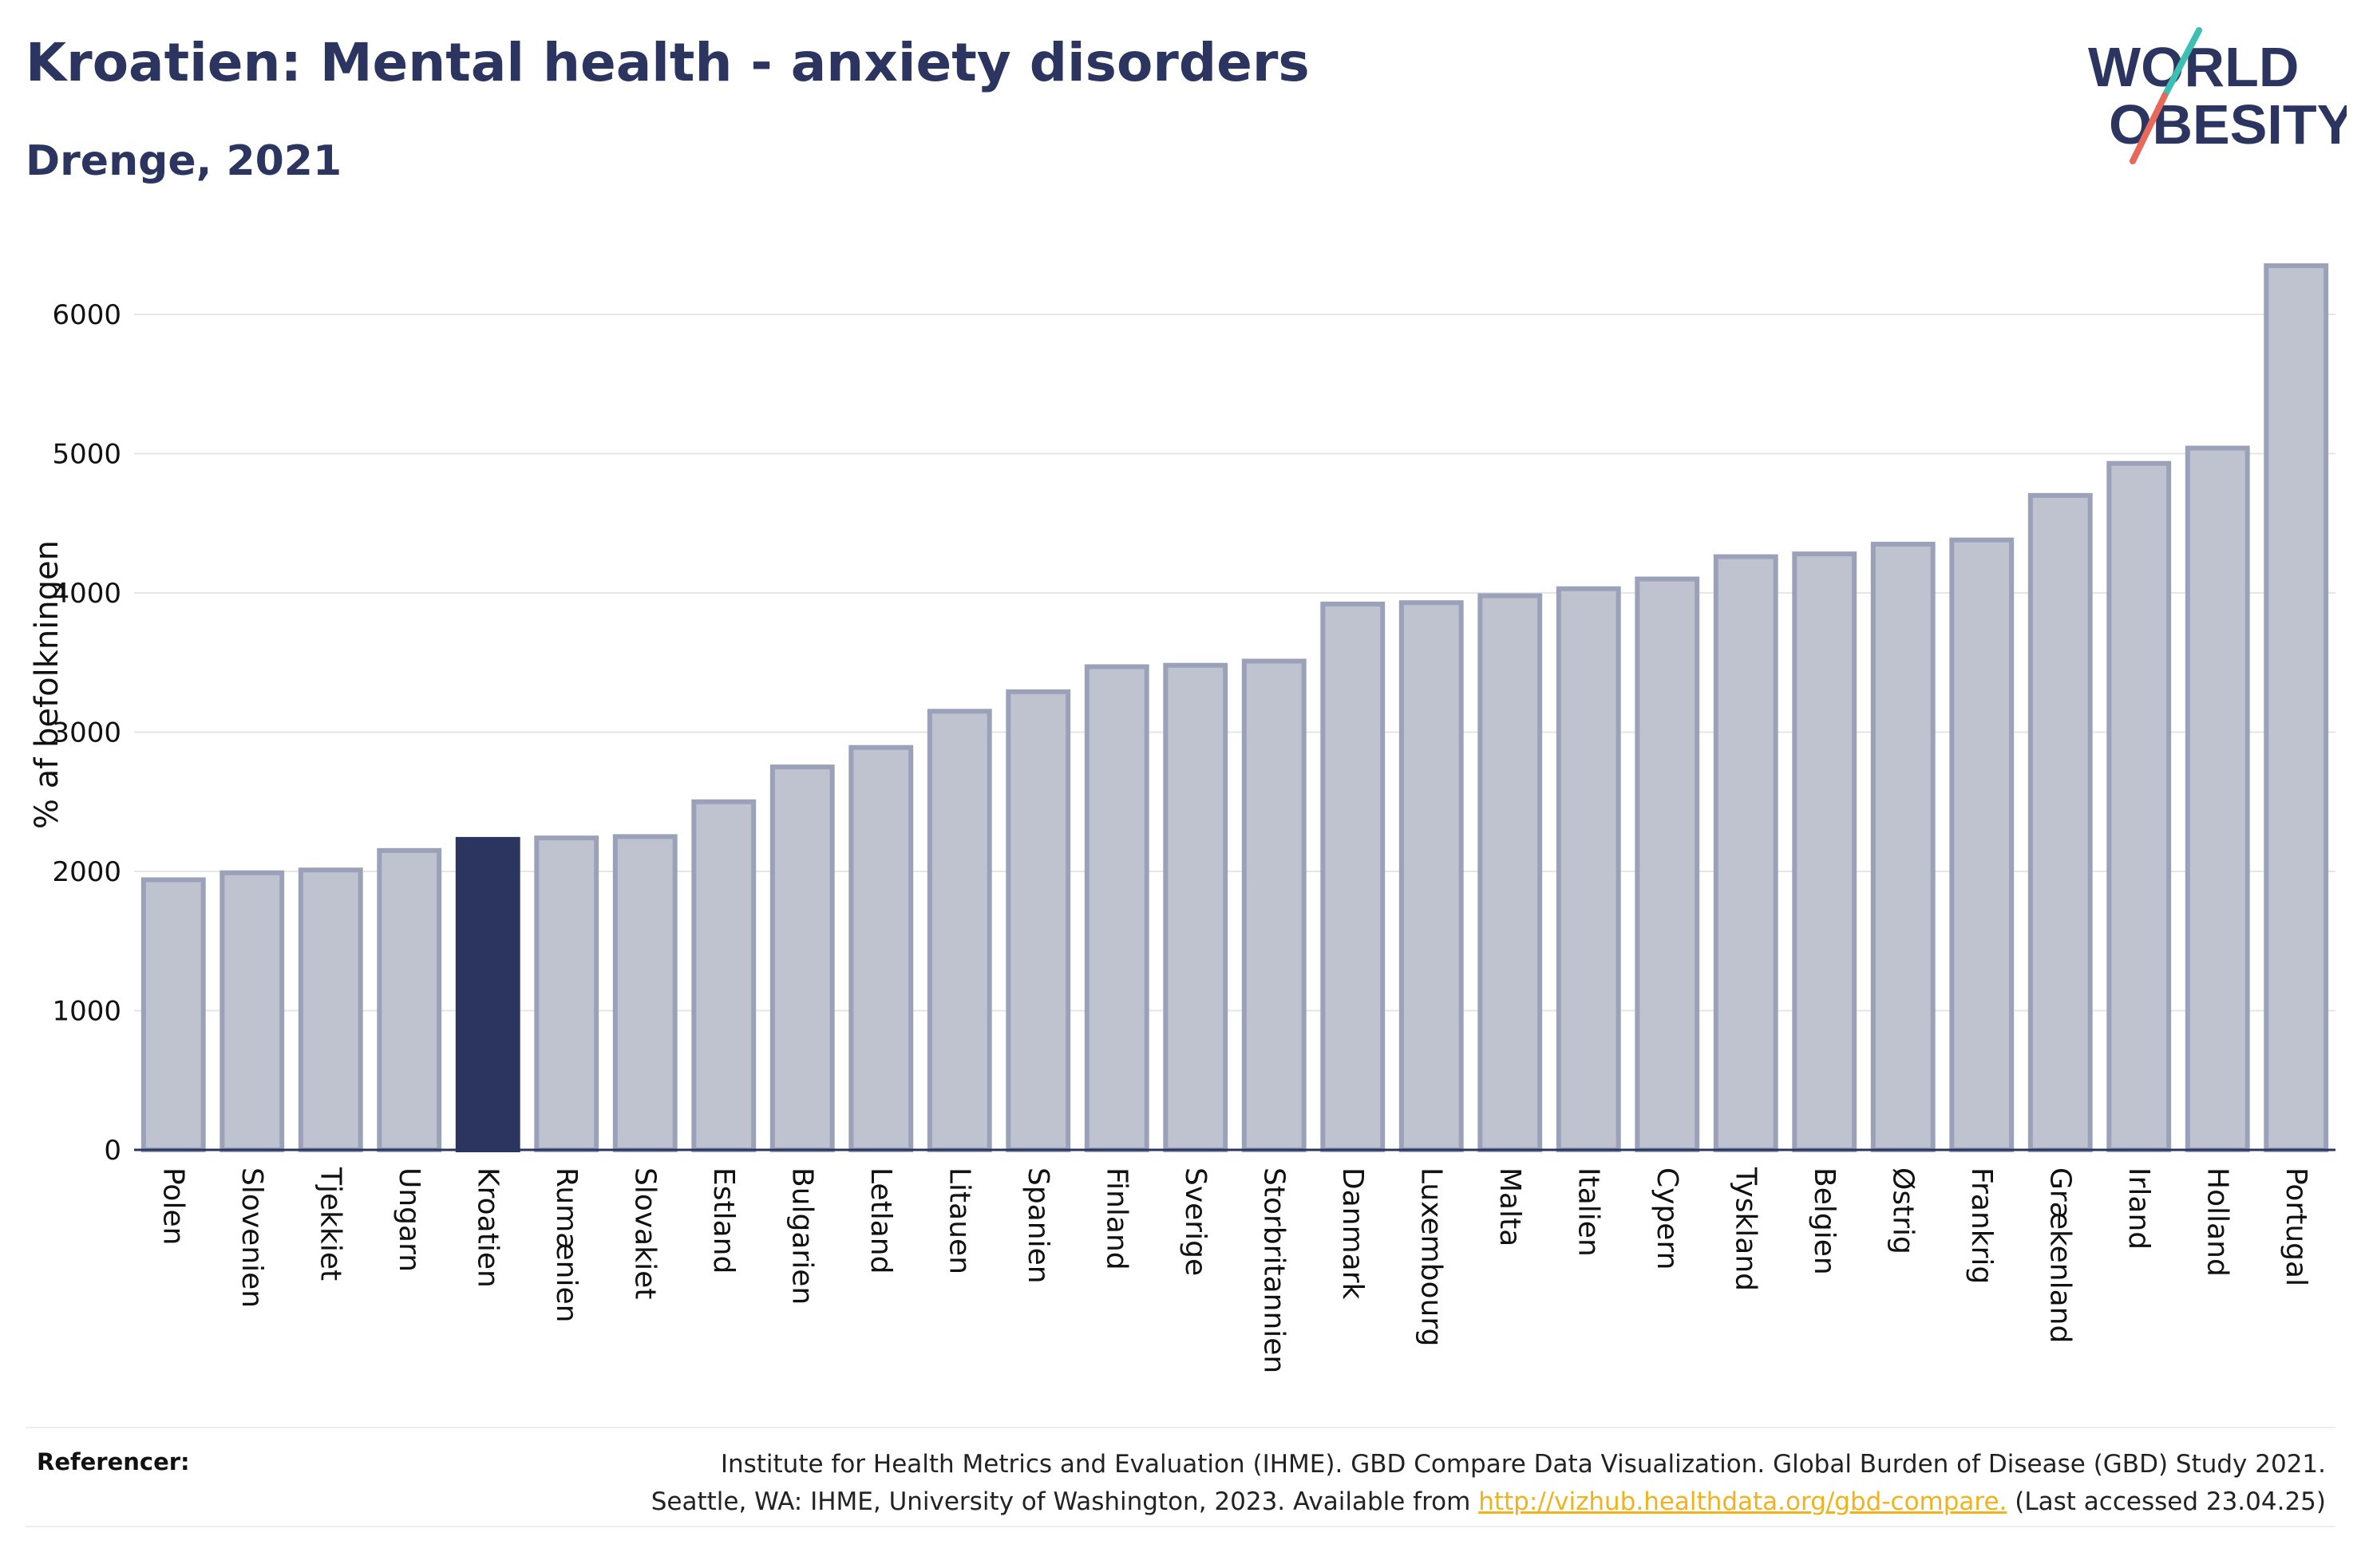 Image resolution: width=2361 pixels, height=1568 pixels. What do you see at coordinates (1430, 1256) in the screenshot?
I see `x-tick-label: Luxembourg` at bounding box center [1430, 1256].